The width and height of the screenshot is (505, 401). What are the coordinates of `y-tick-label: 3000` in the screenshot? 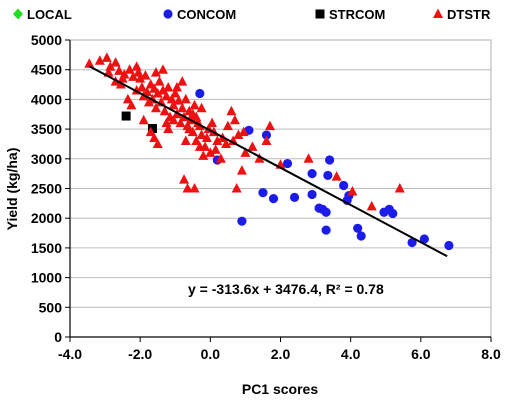 It's located at (46, 159).